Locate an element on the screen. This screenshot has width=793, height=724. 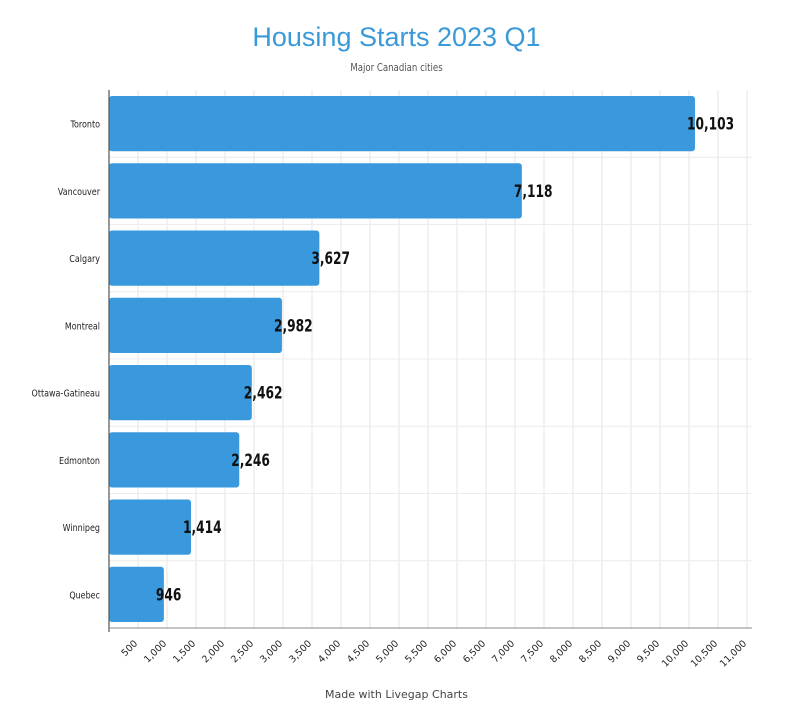
x-tick-label: 6,500 is located at coordinates (474, 651).